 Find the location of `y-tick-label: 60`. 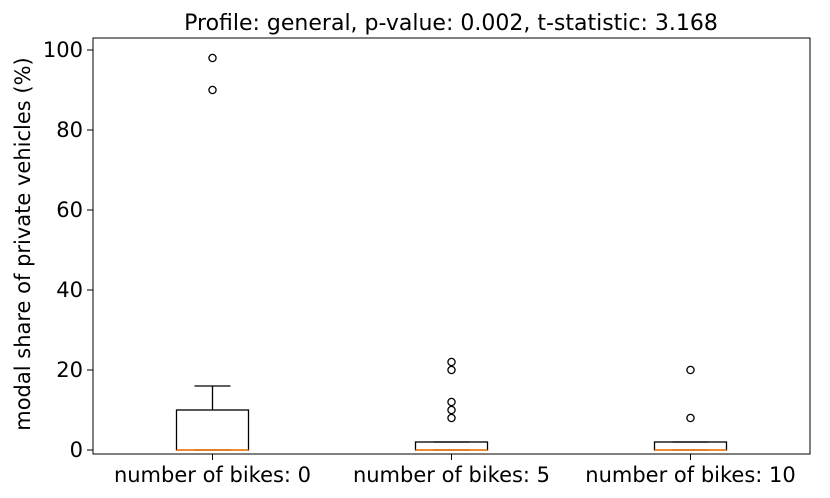

y-tick-label: 60 is located at coordinates (69, 210).